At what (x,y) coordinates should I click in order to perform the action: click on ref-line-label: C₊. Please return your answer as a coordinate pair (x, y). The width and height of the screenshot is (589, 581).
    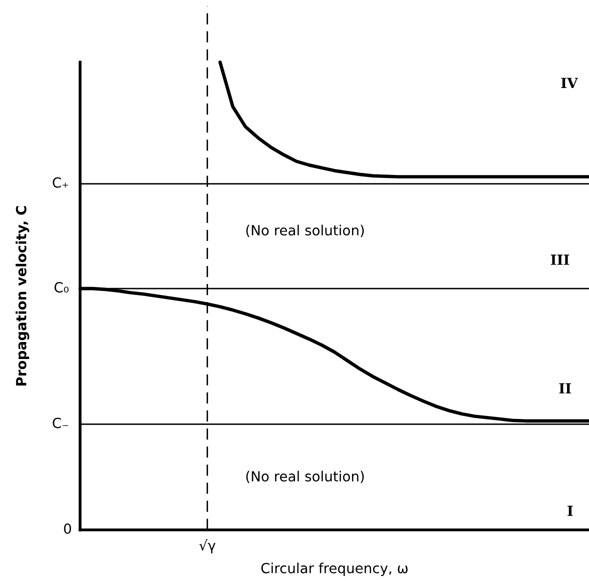
    Looking at the image, I should click on (60, 182).